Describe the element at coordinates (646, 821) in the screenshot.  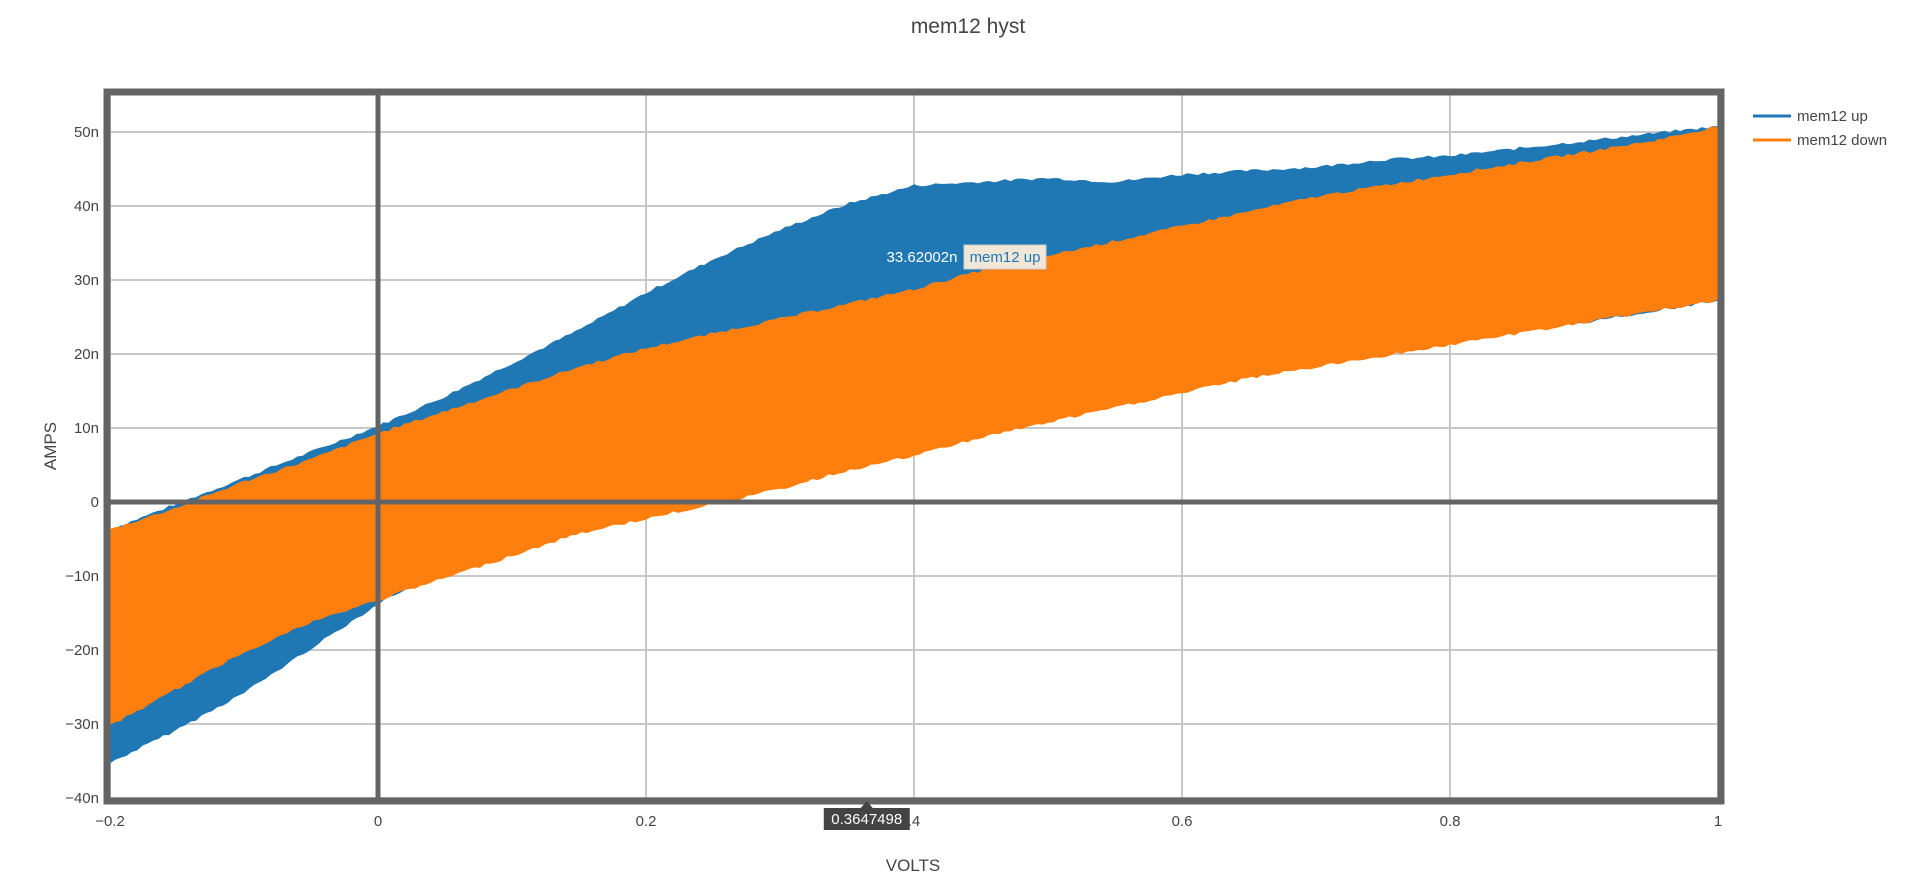
I see `x-tick-label: 0.2` at that location.